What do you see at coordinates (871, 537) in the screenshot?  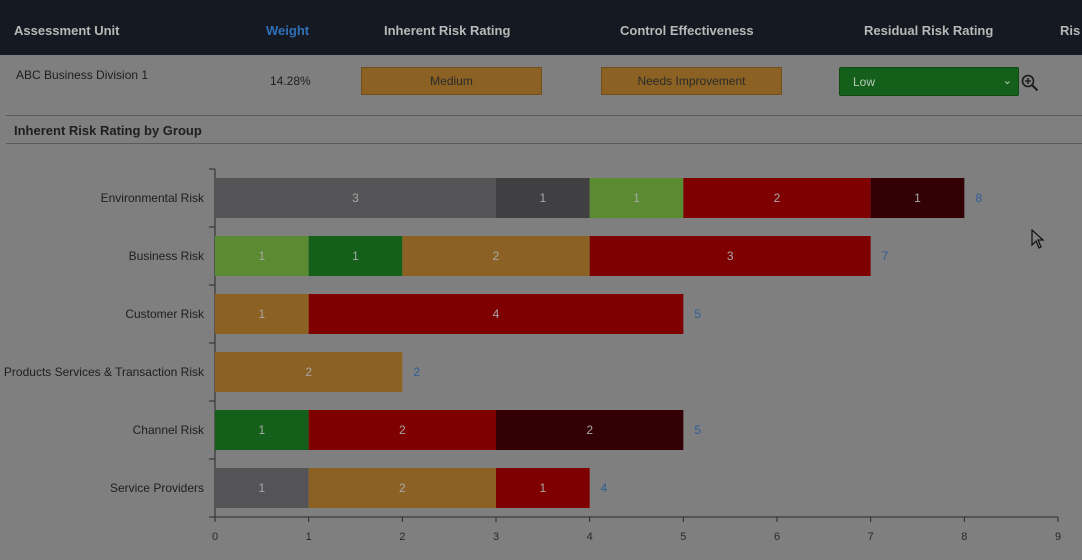 I see `x-tick-label: 7` at bounding box center [871, 537].